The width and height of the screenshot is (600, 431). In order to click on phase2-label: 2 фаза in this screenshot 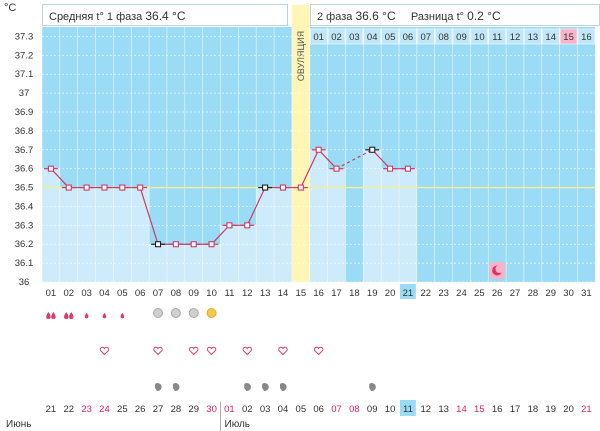, I will do `click(335, 17)`.